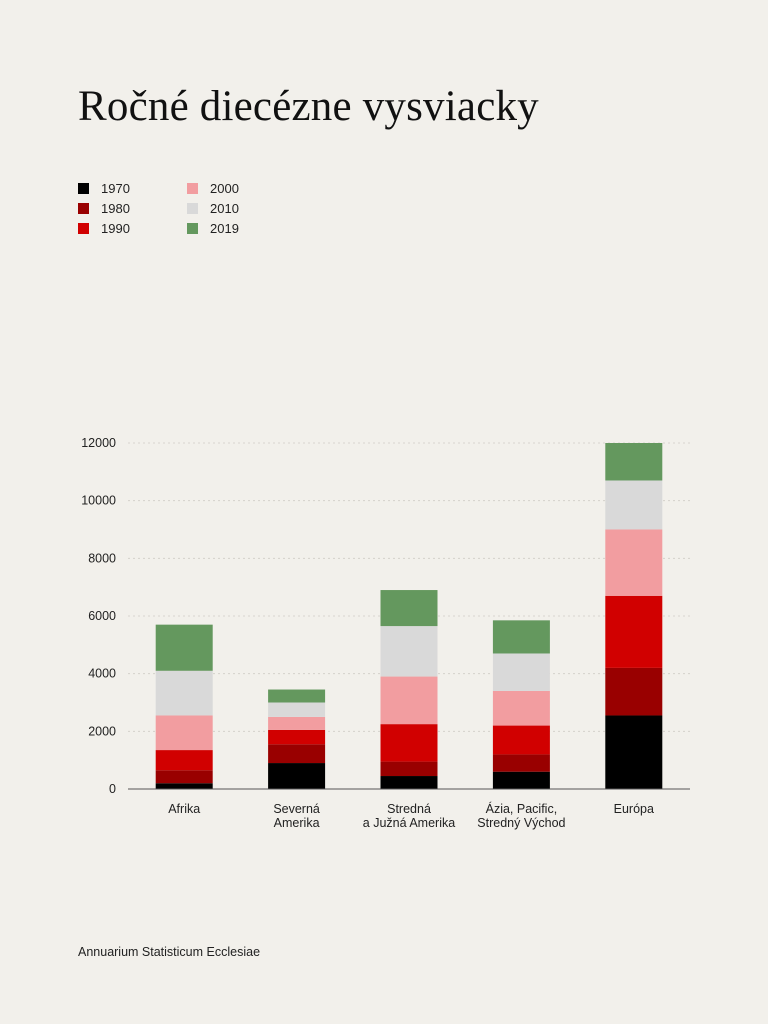 The height and width of the screenshot is (1024, 768). What do you see at coordinates (112, 789) in the screenshot?
I see `y-tick-label: 0` at bounding box center [112, 789].